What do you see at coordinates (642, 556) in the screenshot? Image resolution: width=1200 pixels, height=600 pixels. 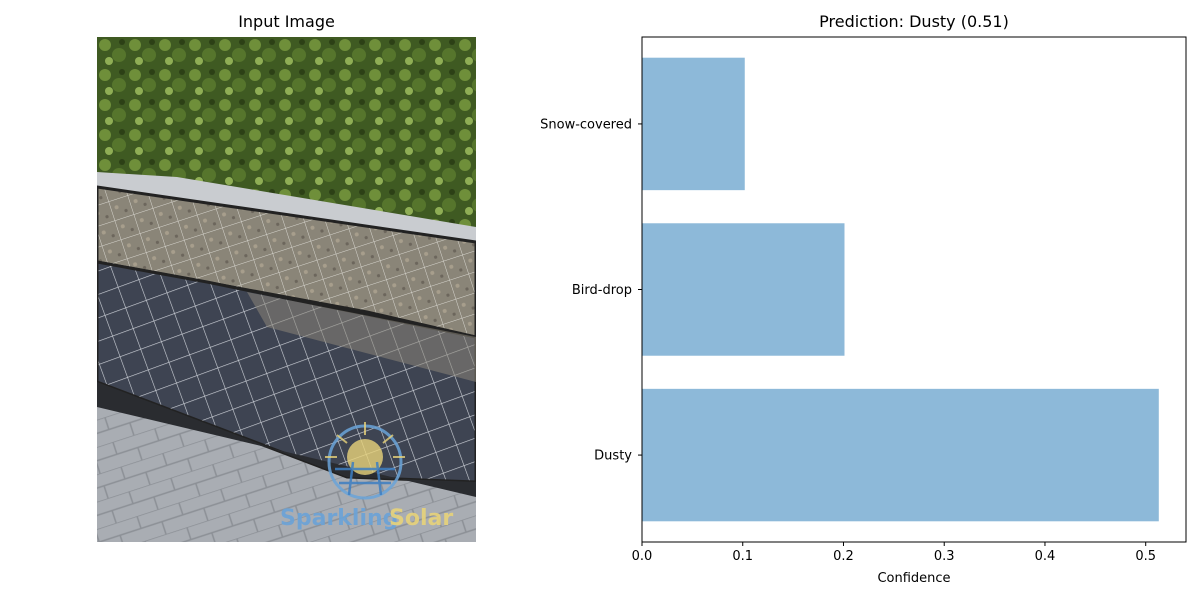 I see `x-tick-label: 0.0` at bounding box center [642, 556].